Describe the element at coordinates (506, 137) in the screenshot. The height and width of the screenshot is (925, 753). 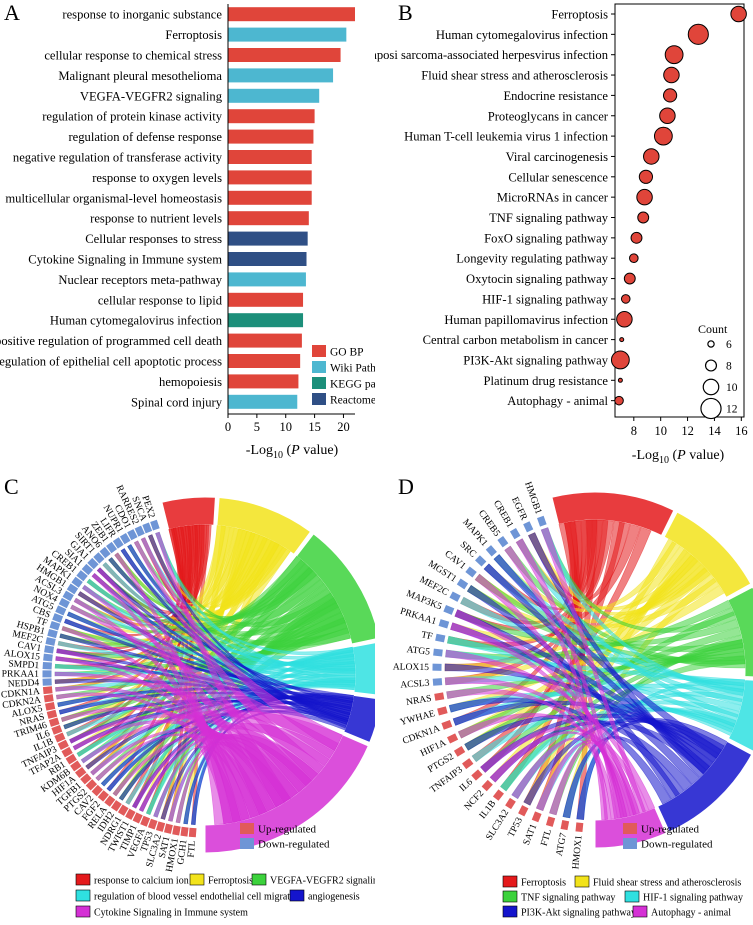
I see `y-tick-label: Human T-cell leukemia virus 1 infection` at that location.